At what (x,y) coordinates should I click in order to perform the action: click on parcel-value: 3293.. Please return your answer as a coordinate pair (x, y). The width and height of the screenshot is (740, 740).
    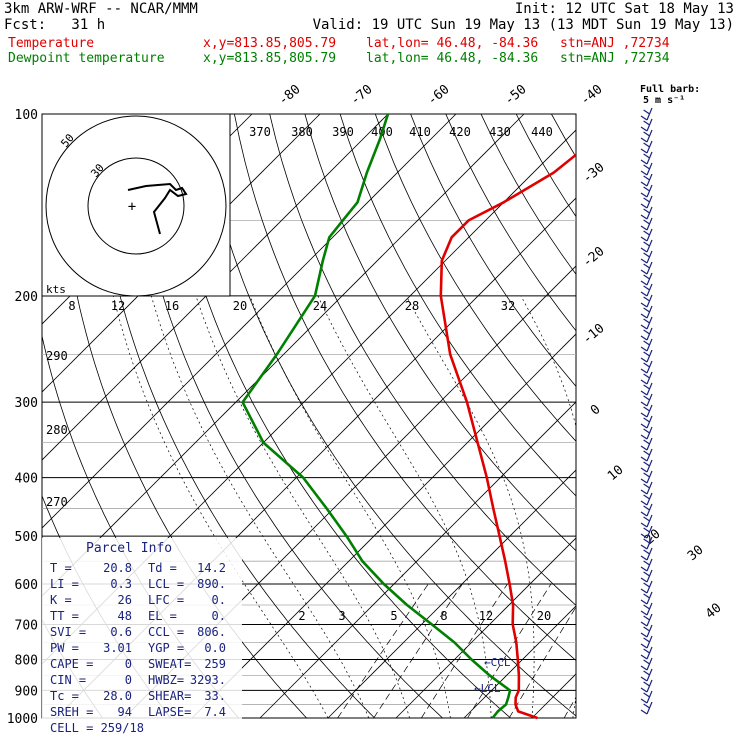
    Looking at the image, I should click on (208, 680).